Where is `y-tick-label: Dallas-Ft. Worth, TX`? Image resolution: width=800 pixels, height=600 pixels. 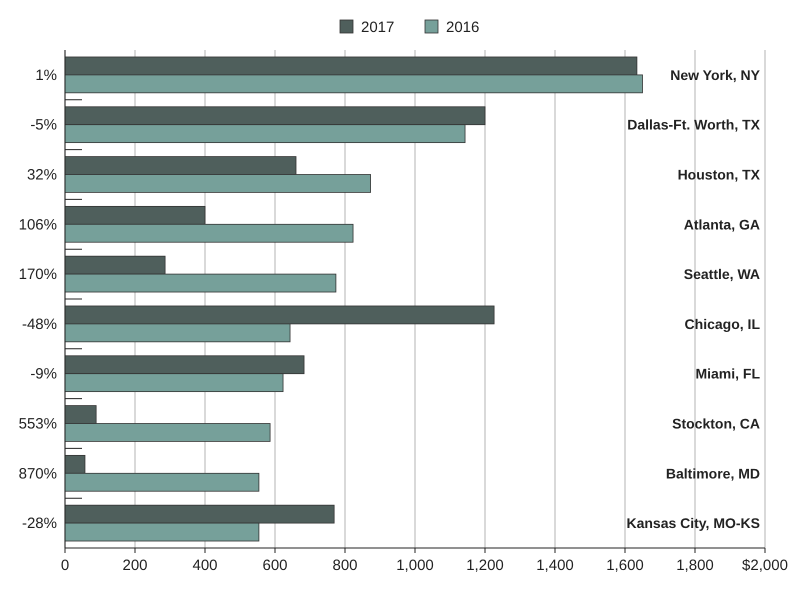
y-tick-label: Dallas-Ft. Worth, TX is located at coordinates (694, 124).